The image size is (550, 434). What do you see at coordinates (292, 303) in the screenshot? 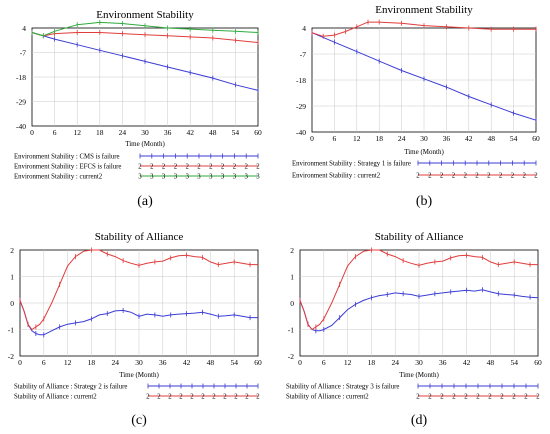
I see `y-tick-label: 0` at bounding box center [292, 303].